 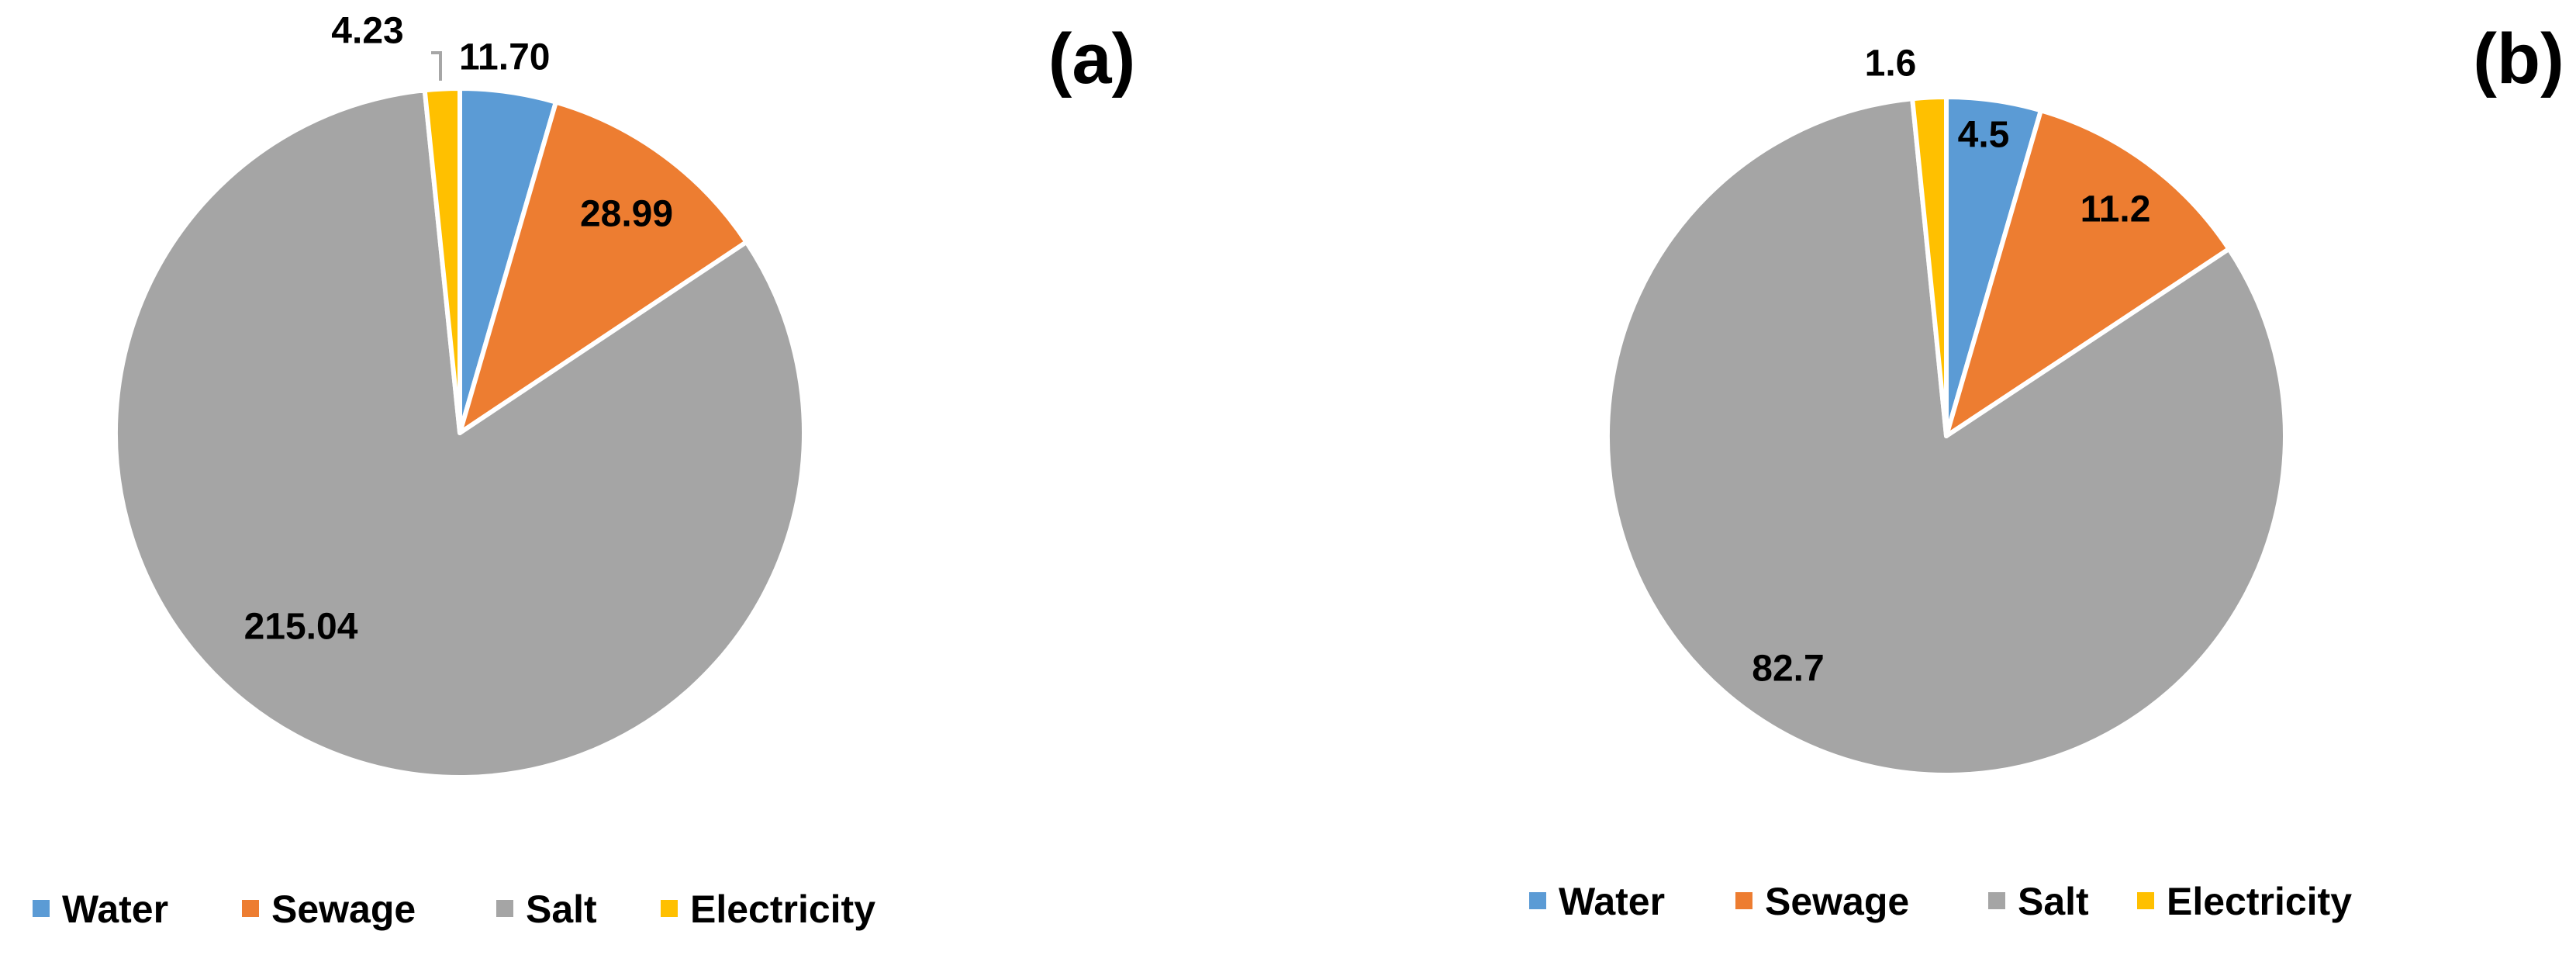 What do you see at coordinates (251, 908) in the screenshot?
I see `legend-swatch-sewage-a` at bounding box center [251, 908].